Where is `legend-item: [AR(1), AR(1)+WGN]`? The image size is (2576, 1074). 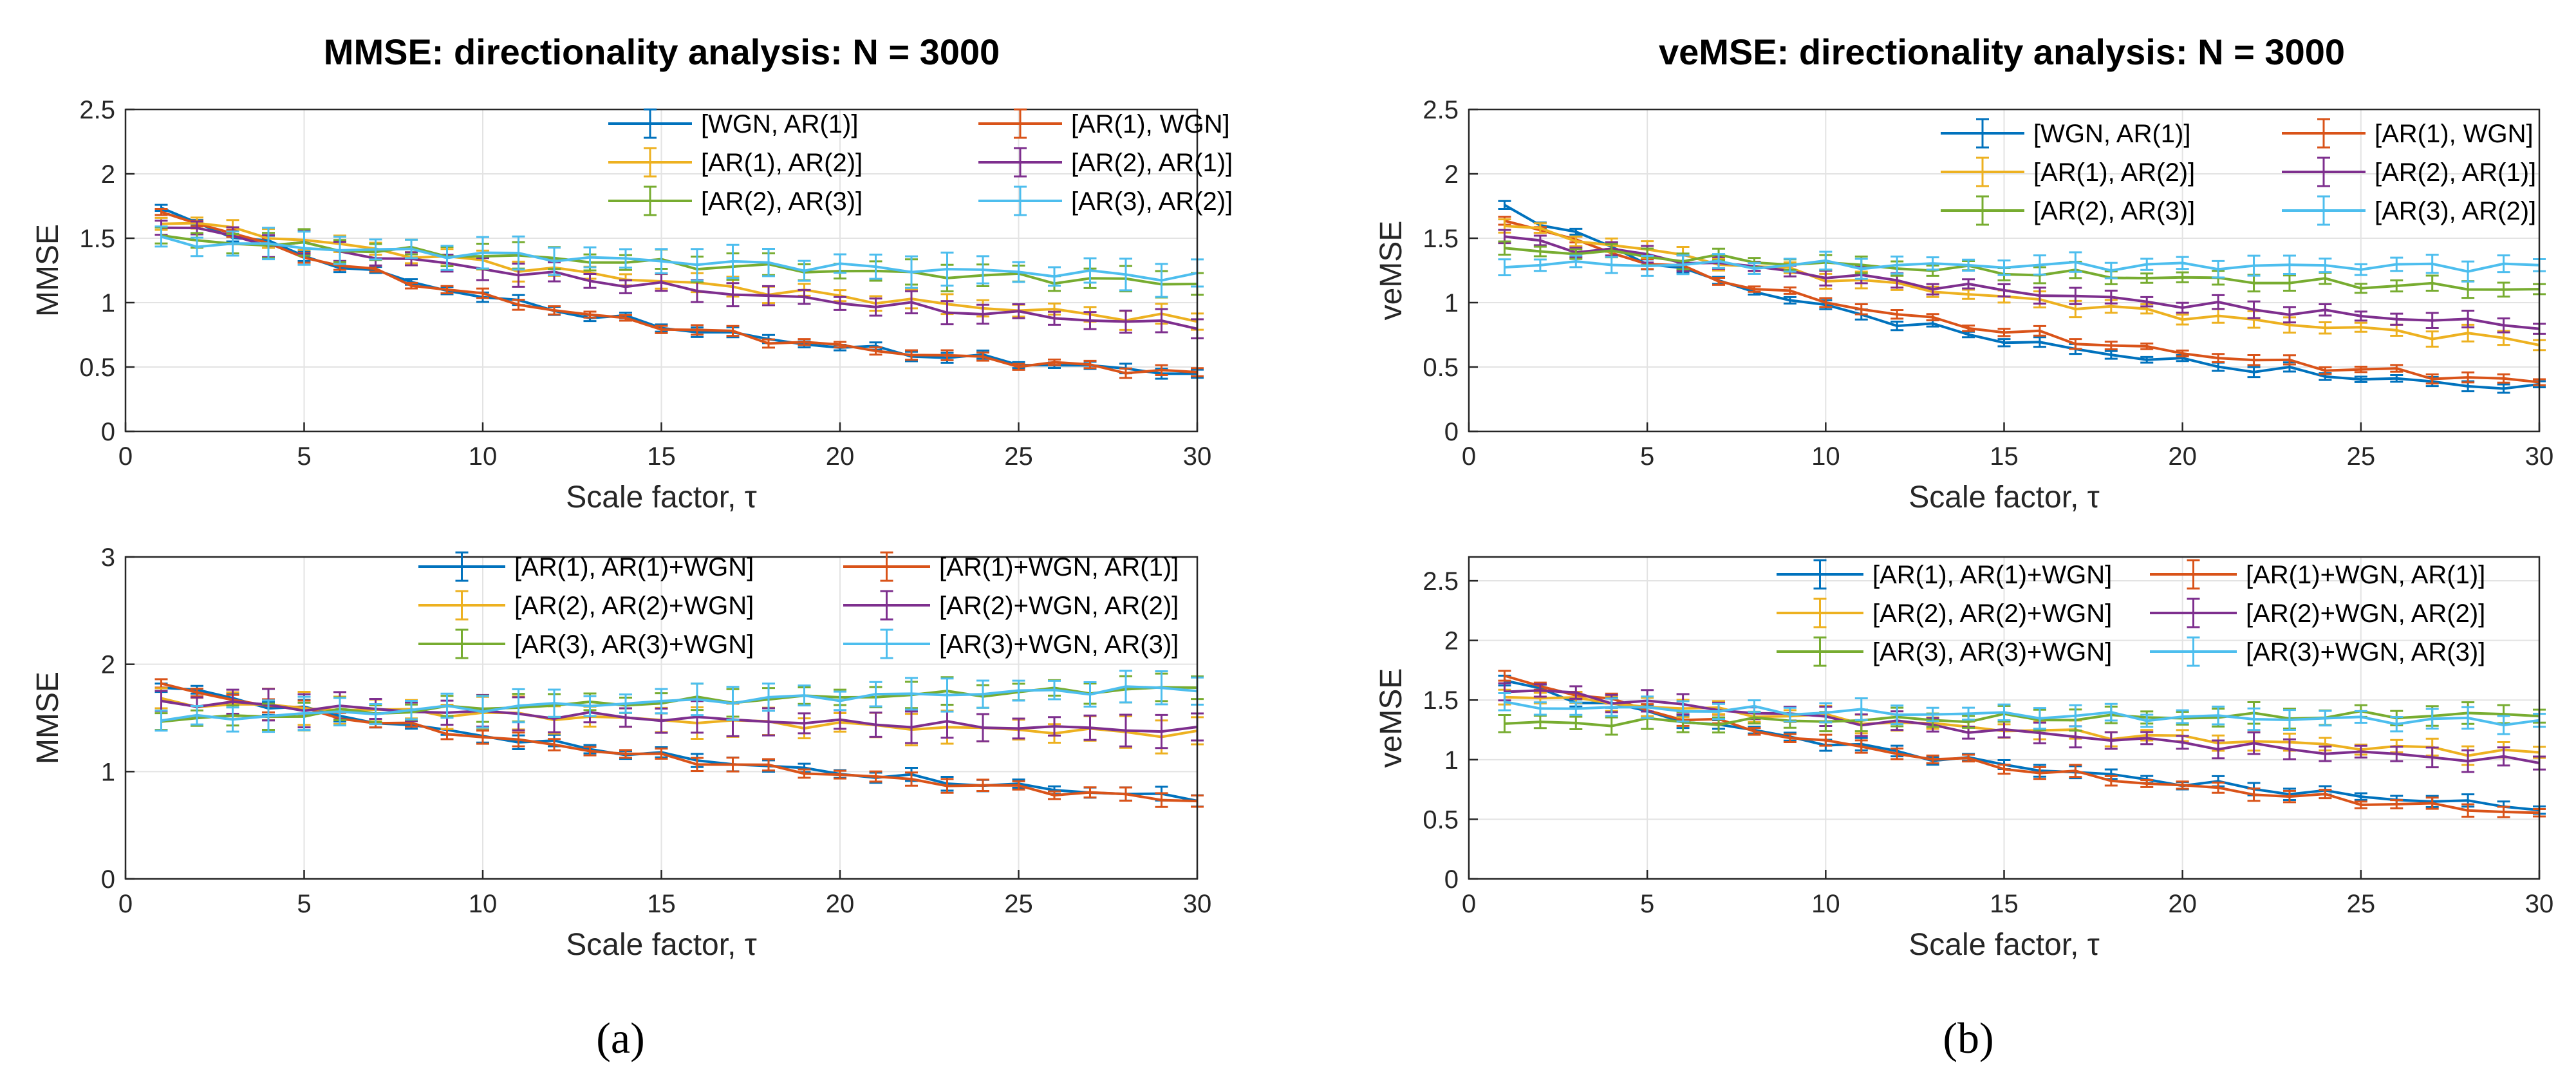
legend-item: [AR(1), AR(1)+WGN] is located at coordinates (586, 566).